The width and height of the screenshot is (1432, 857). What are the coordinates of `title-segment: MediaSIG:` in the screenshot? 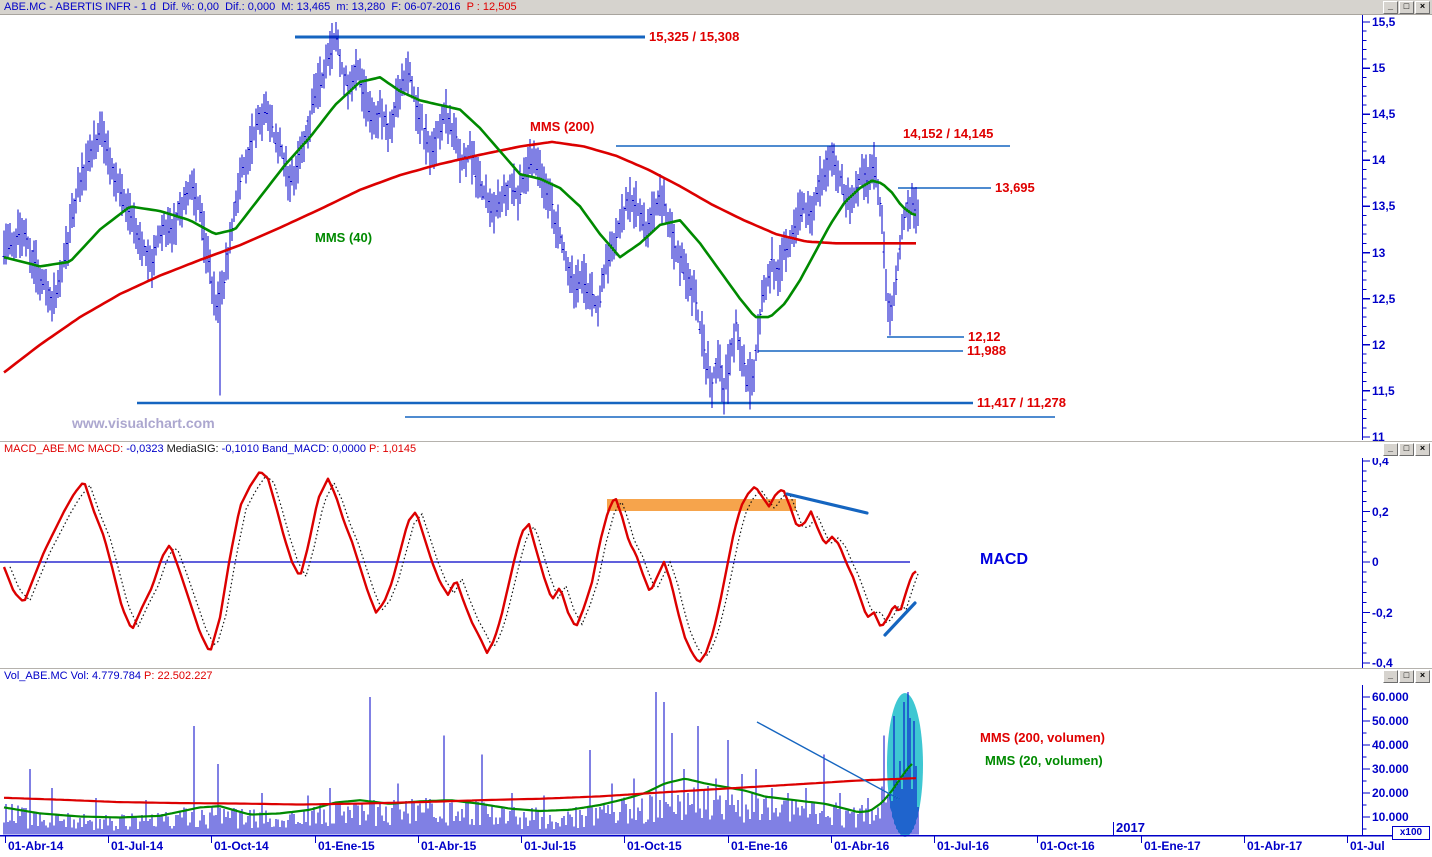 It's located at (194, 449).